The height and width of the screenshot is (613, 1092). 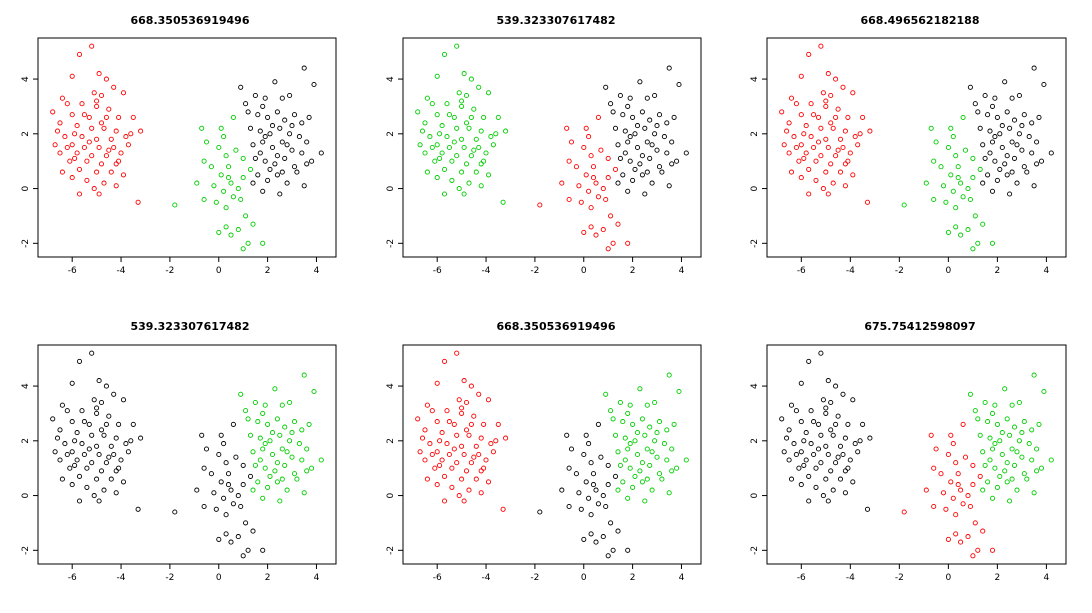 I want to click on y-tick-label: 4, so click(x=391, y=386).